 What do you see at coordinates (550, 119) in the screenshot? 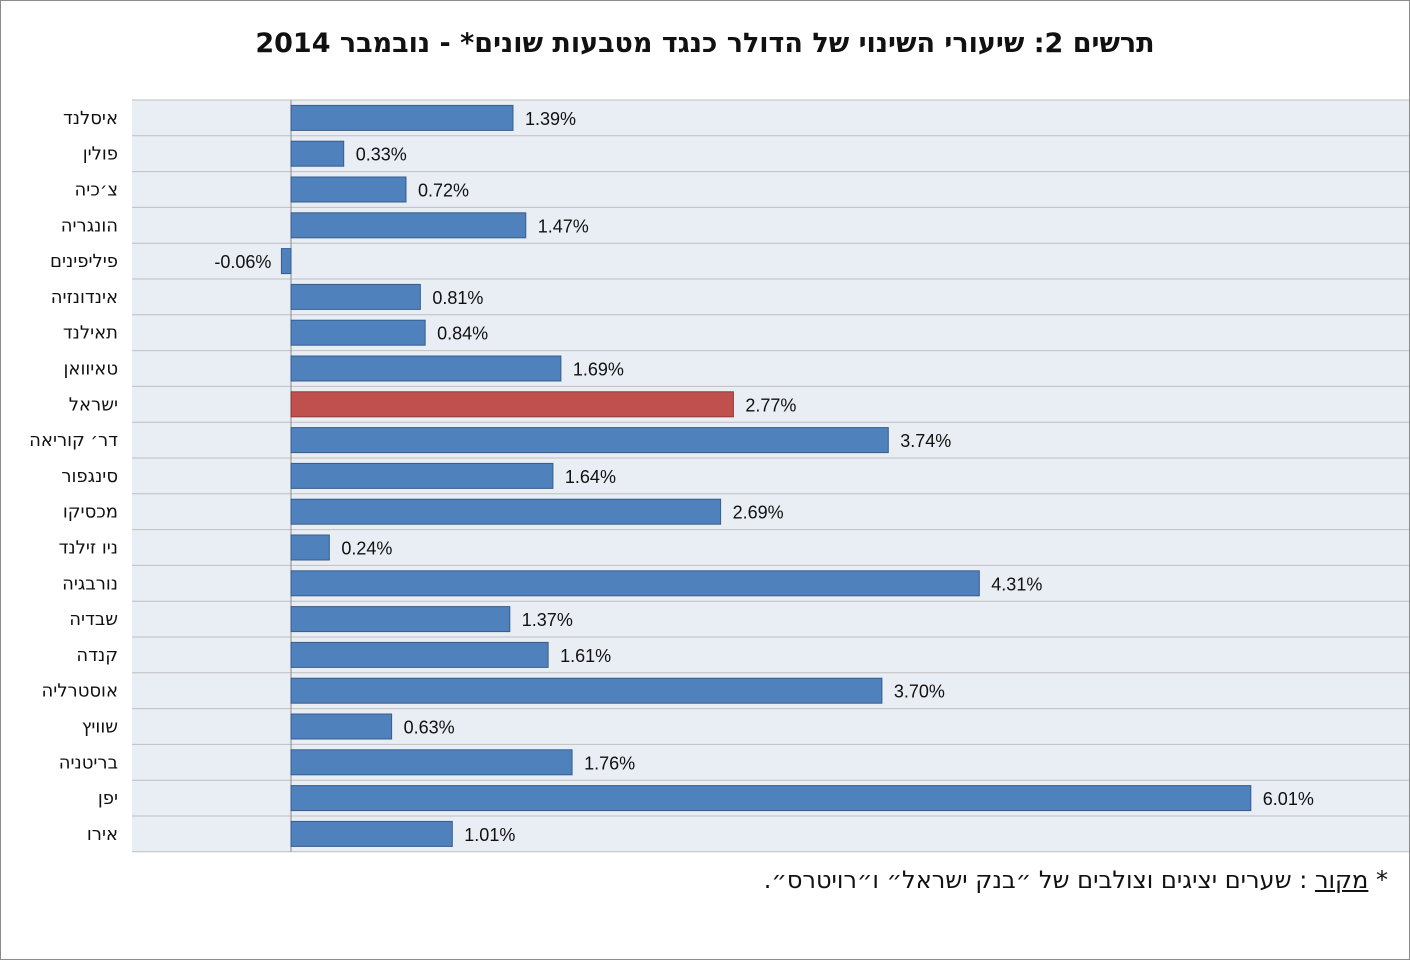
I see `data-label-0: 1.39%` at bounding box center [550, 119].